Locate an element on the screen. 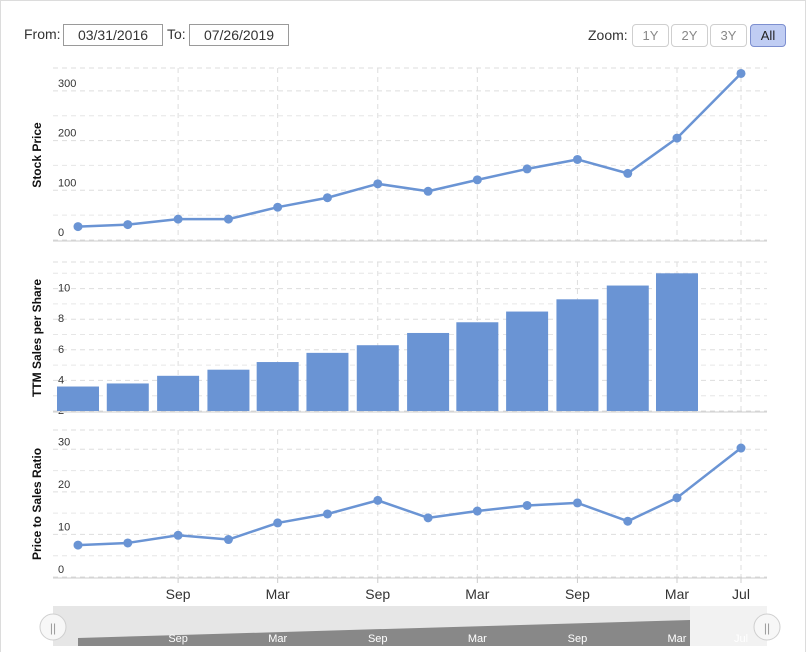 Image resolution: width=809 pixels, height=654 pixels. y-tick-label: 6 is located at coordinates (61, 350).